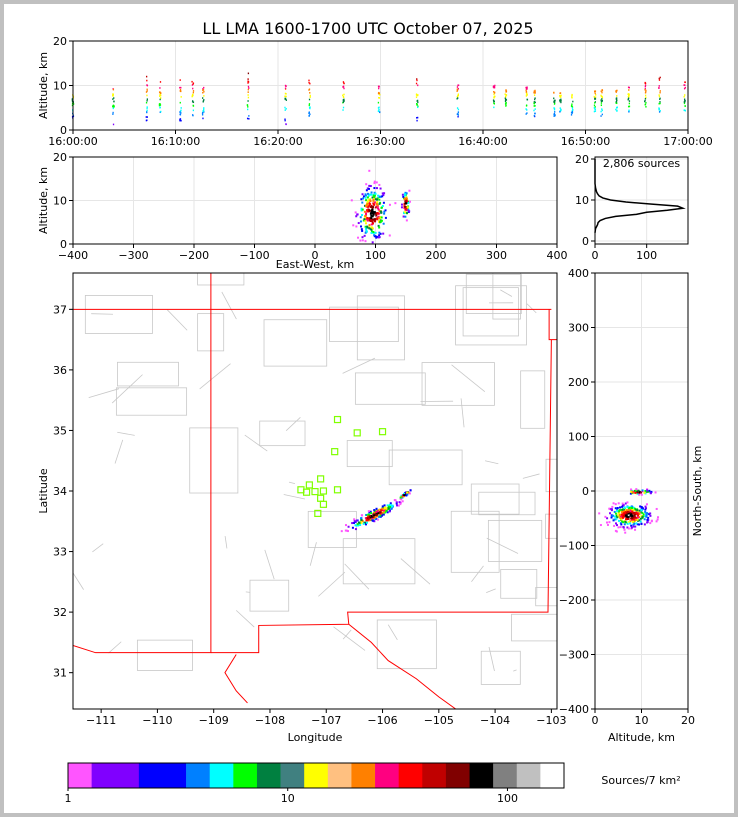  Describe the element at coordinates (578, 273) in the screenshot. I see `y-tick-label: 400` at that location.